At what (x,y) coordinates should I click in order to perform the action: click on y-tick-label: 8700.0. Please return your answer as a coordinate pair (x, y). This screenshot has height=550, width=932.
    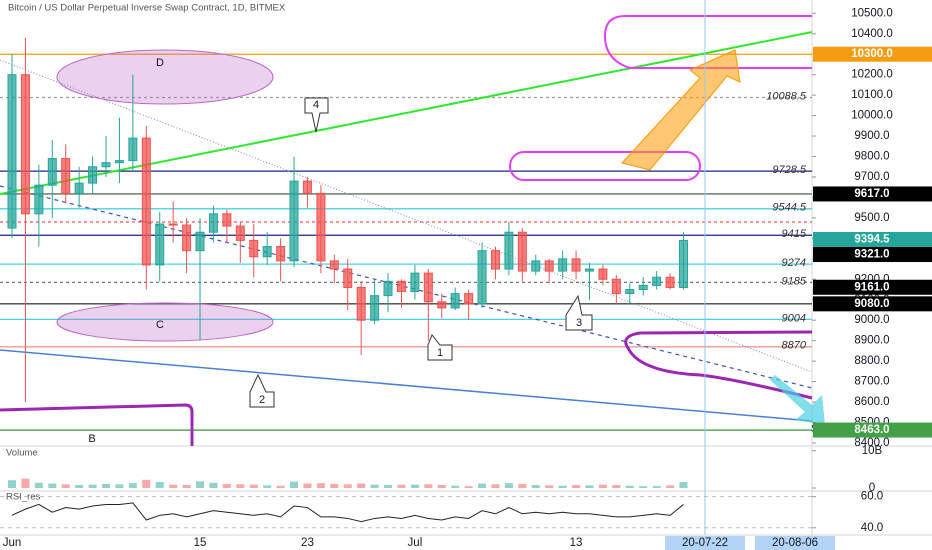
    Looking at the image, I should click on (871, 382).